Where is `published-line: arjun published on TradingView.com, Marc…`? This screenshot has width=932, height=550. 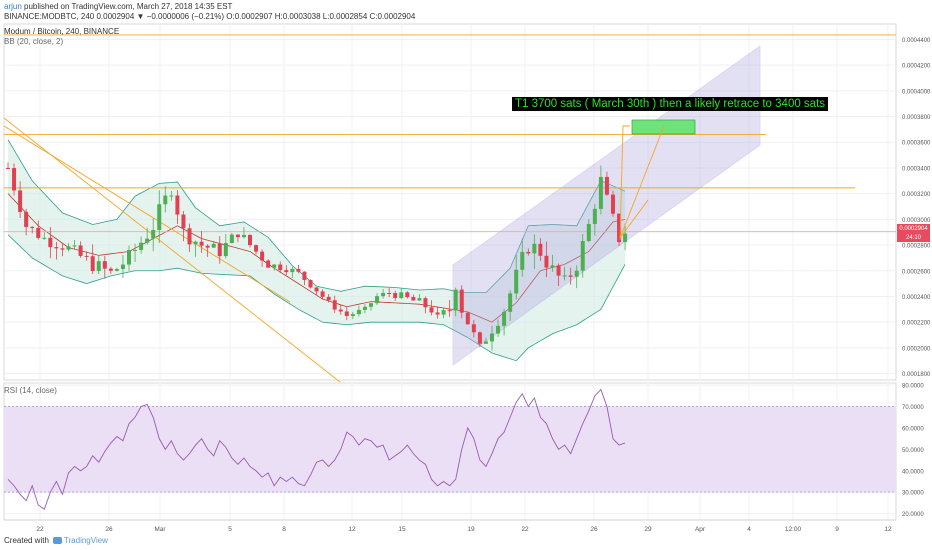 published-line: arjun published on TradingView.com, Marc… is located at coordinates (118, 6).